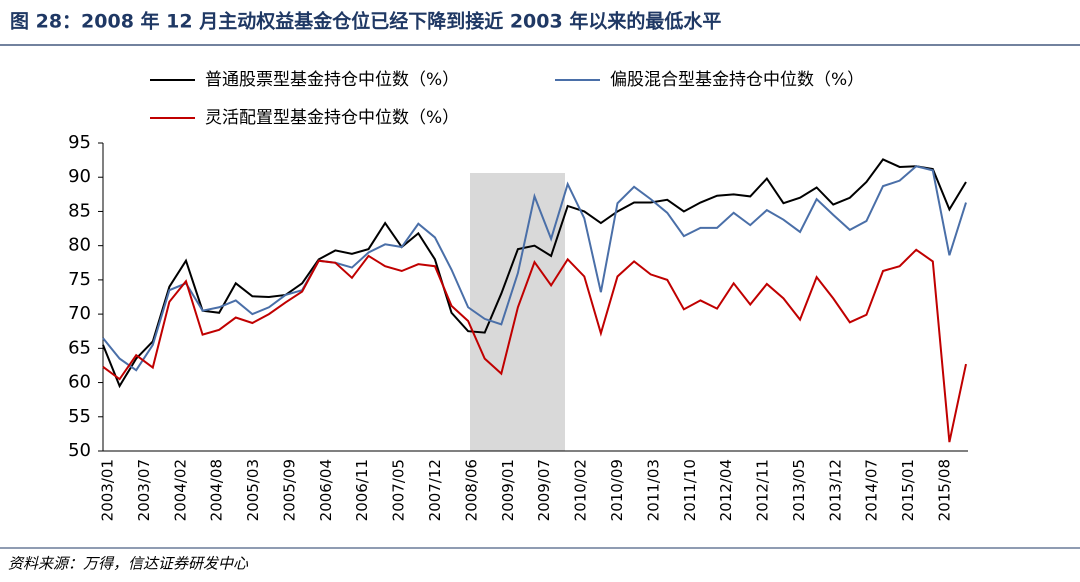  Describe the element at coordinates (508, 490) in the screenshot. I see `x-tick-label: 2009/01` at that location.